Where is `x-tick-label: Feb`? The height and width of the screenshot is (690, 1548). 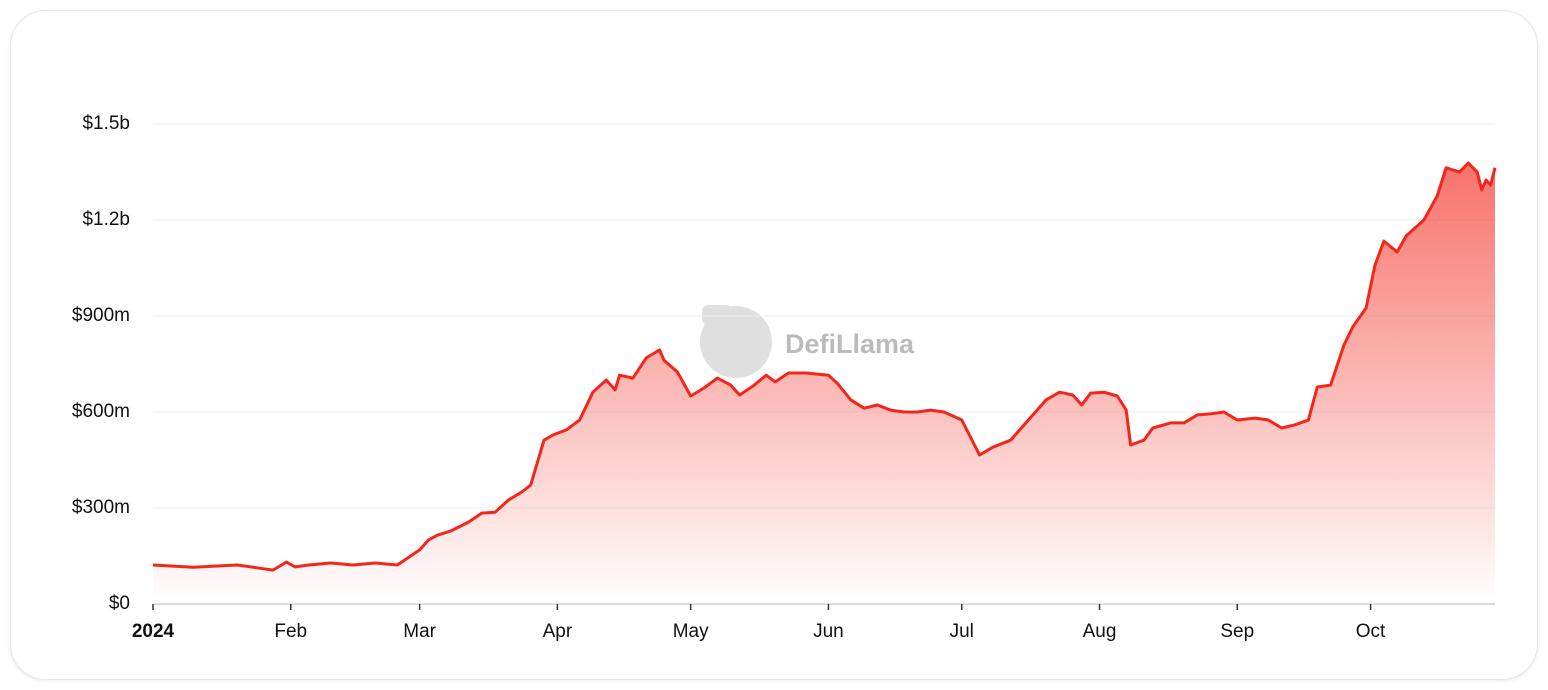 x-tick-label: Feb is located at coordinates (290, 631).